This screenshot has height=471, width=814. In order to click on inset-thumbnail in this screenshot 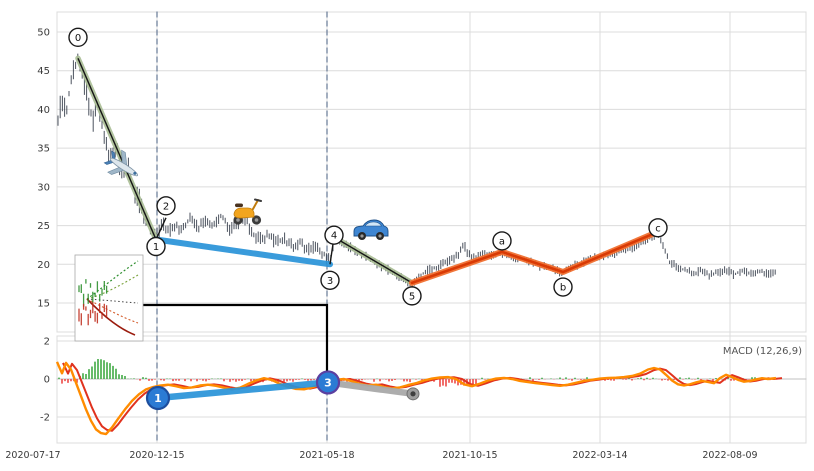, I will do `click(109, 298)`.